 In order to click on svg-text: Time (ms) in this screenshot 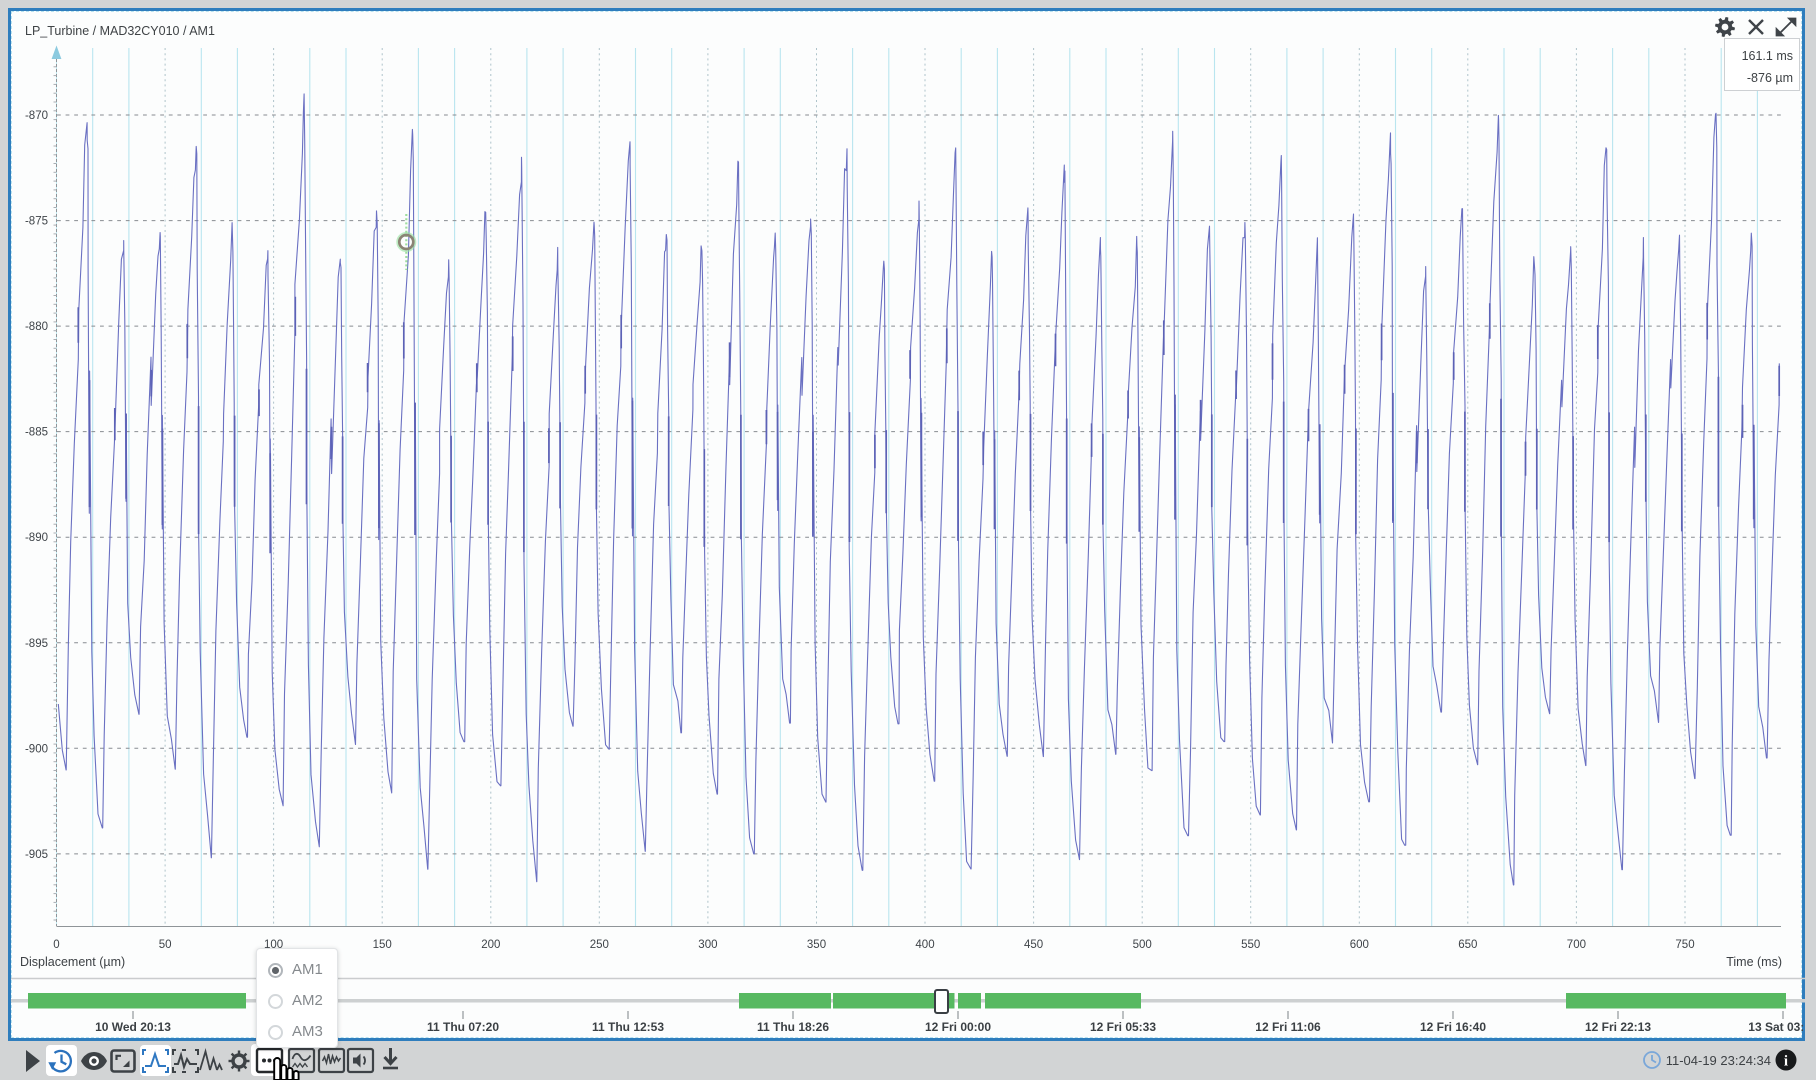, I will do `click(1754, 962)`.